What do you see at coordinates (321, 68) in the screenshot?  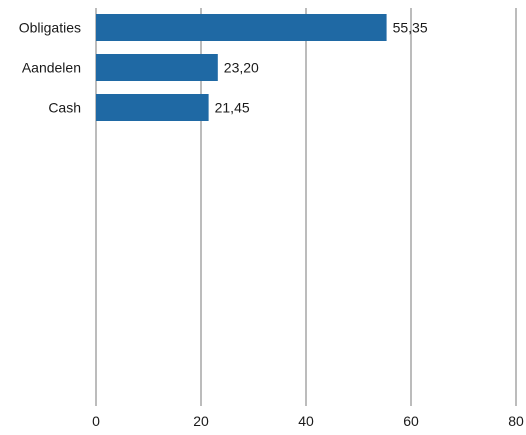 I see `value-labels: 55,35 23,20 21,45` at bounding box center [321, 68].